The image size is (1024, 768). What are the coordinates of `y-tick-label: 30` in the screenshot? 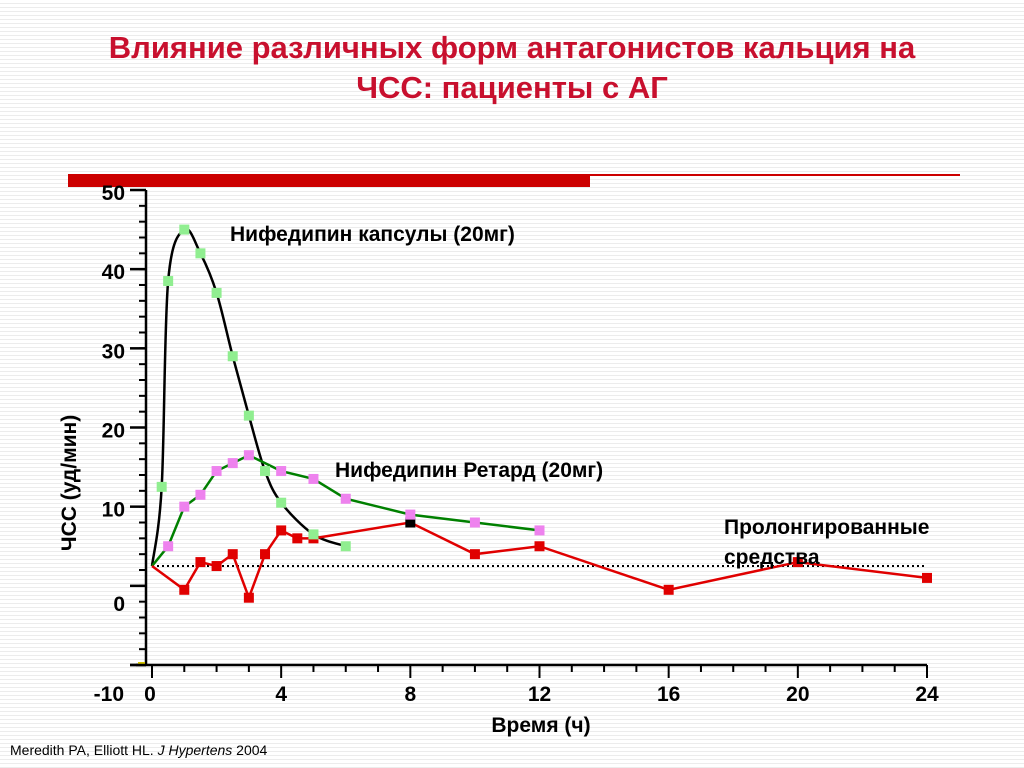 It's located at (113, 351).